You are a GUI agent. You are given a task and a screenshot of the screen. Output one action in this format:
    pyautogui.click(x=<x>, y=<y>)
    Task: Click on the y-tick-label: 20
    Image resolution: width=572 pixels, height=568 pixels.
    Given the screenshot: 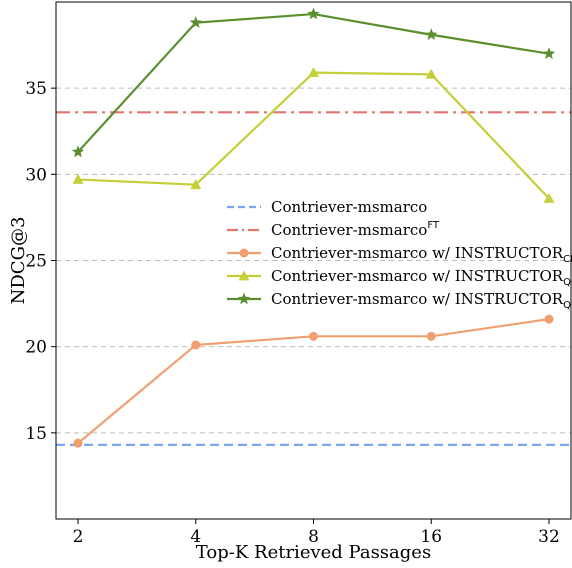 What is the action you would take?
    pyautogui.click(x=36, y=348)
    